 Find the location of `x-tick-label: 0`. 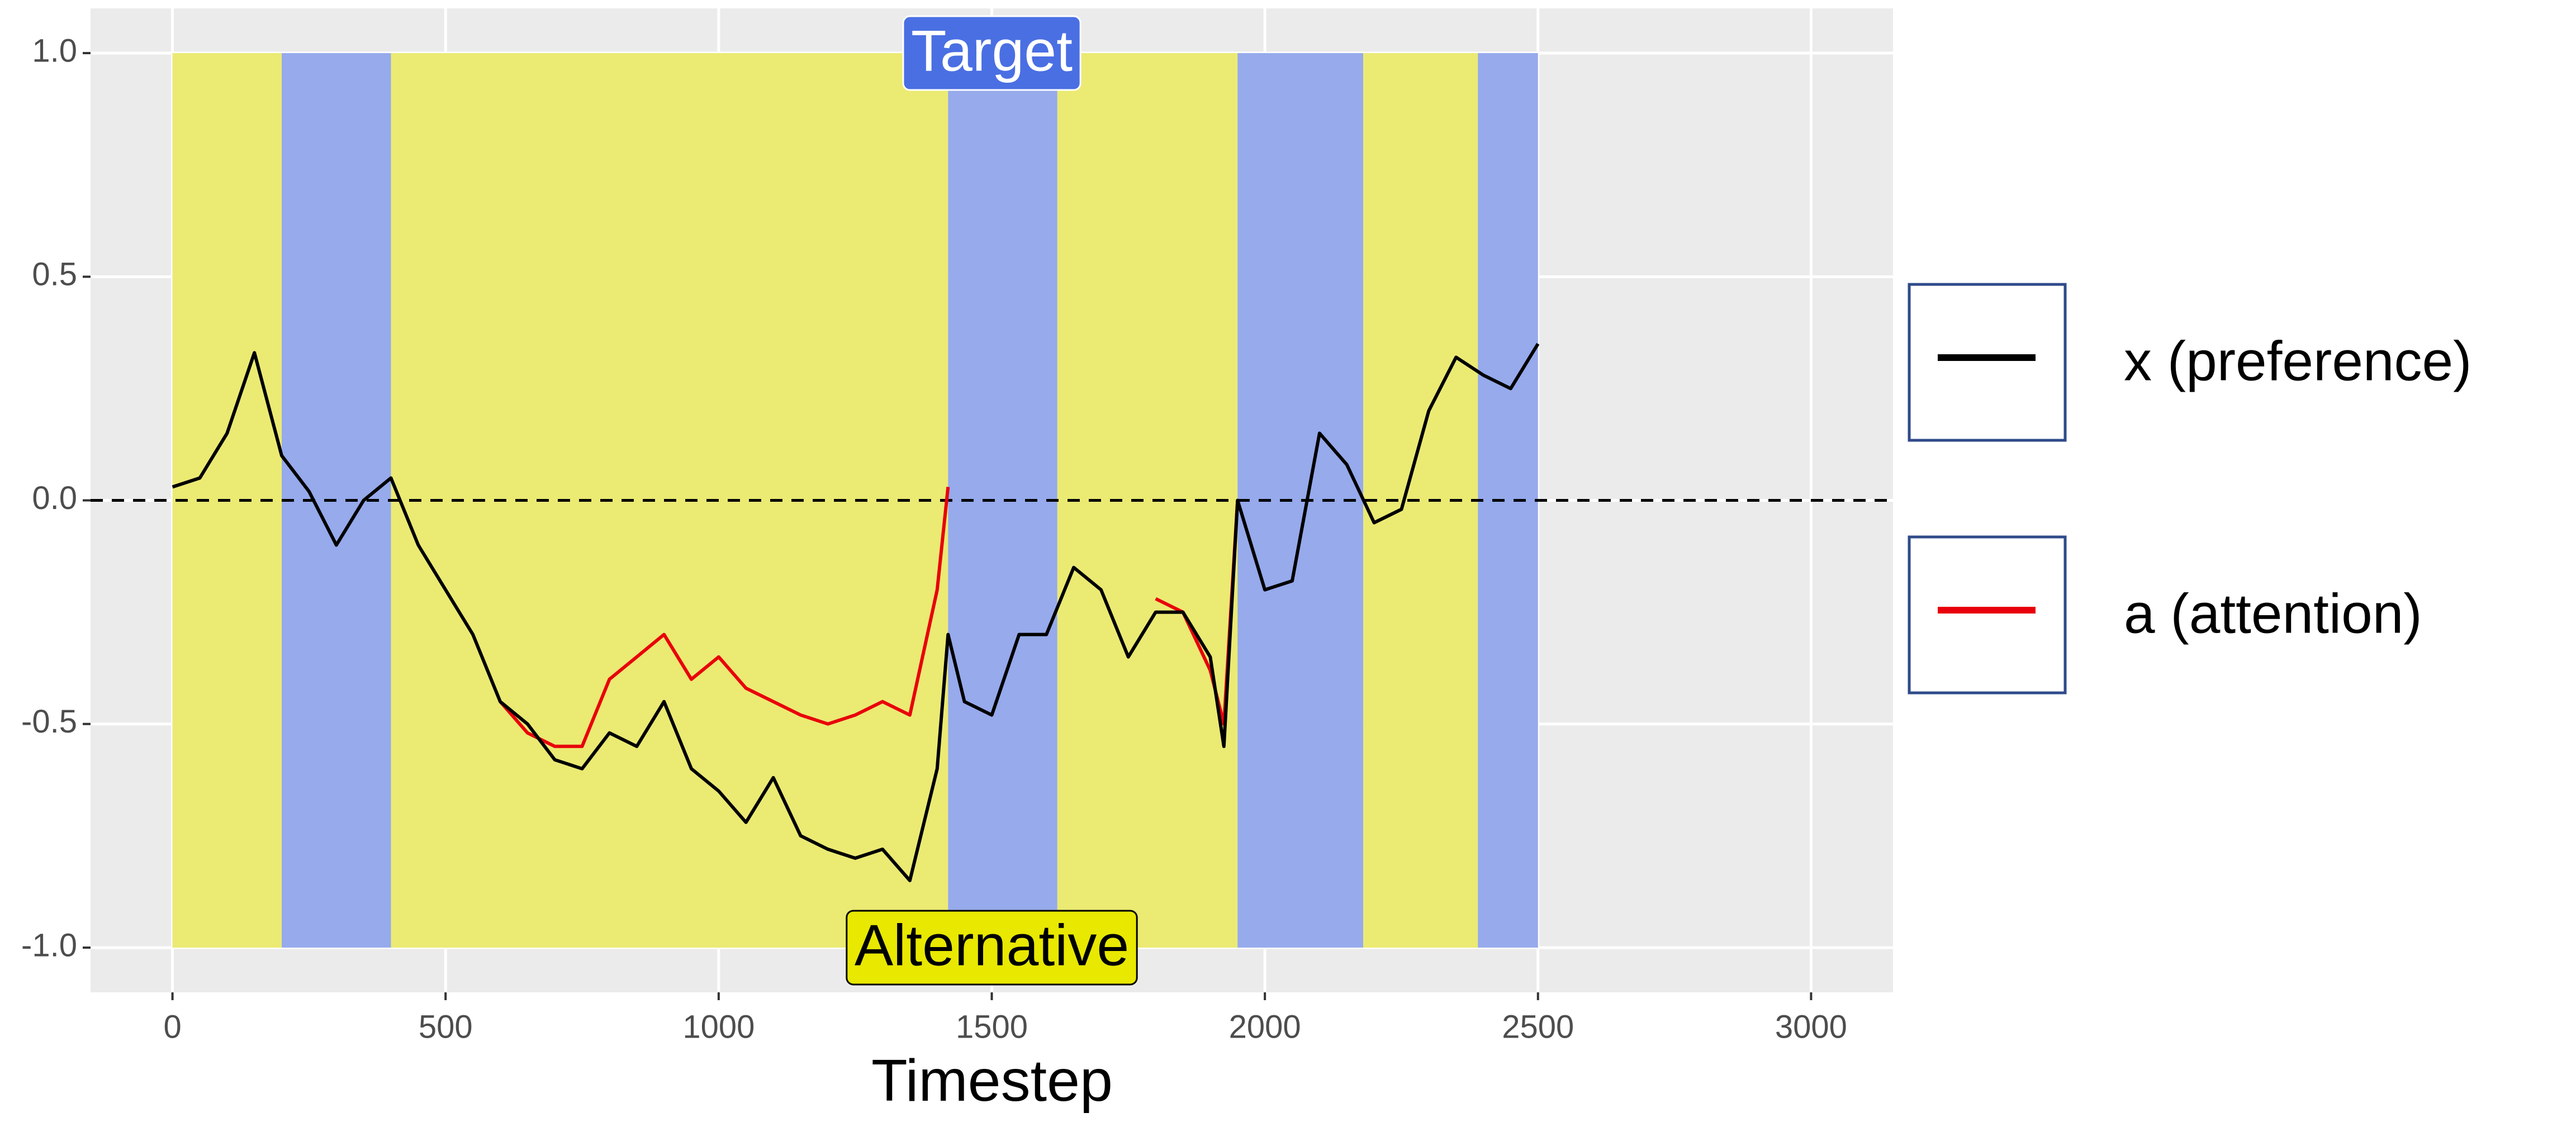

x-tick-label: 0 is located at coordinates (172, 1027).